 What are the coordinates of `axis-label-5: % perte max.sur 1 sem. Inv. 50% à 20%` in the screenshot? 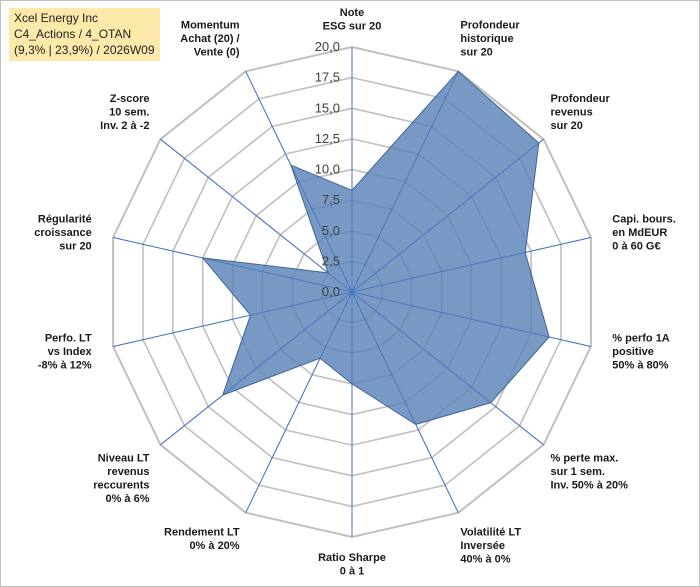 It's located at (590, 472).